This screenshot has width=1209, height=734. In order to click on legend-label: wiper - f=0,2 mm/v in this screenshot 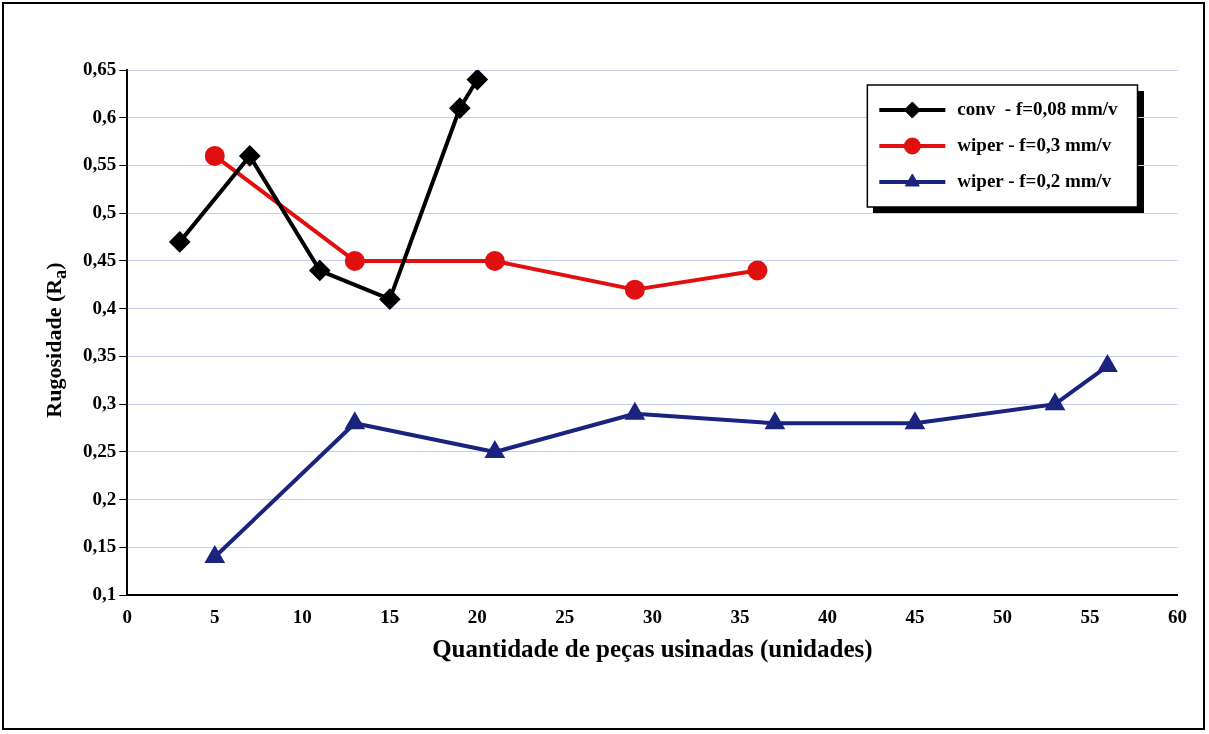, I will do `click(1034, 180)`.